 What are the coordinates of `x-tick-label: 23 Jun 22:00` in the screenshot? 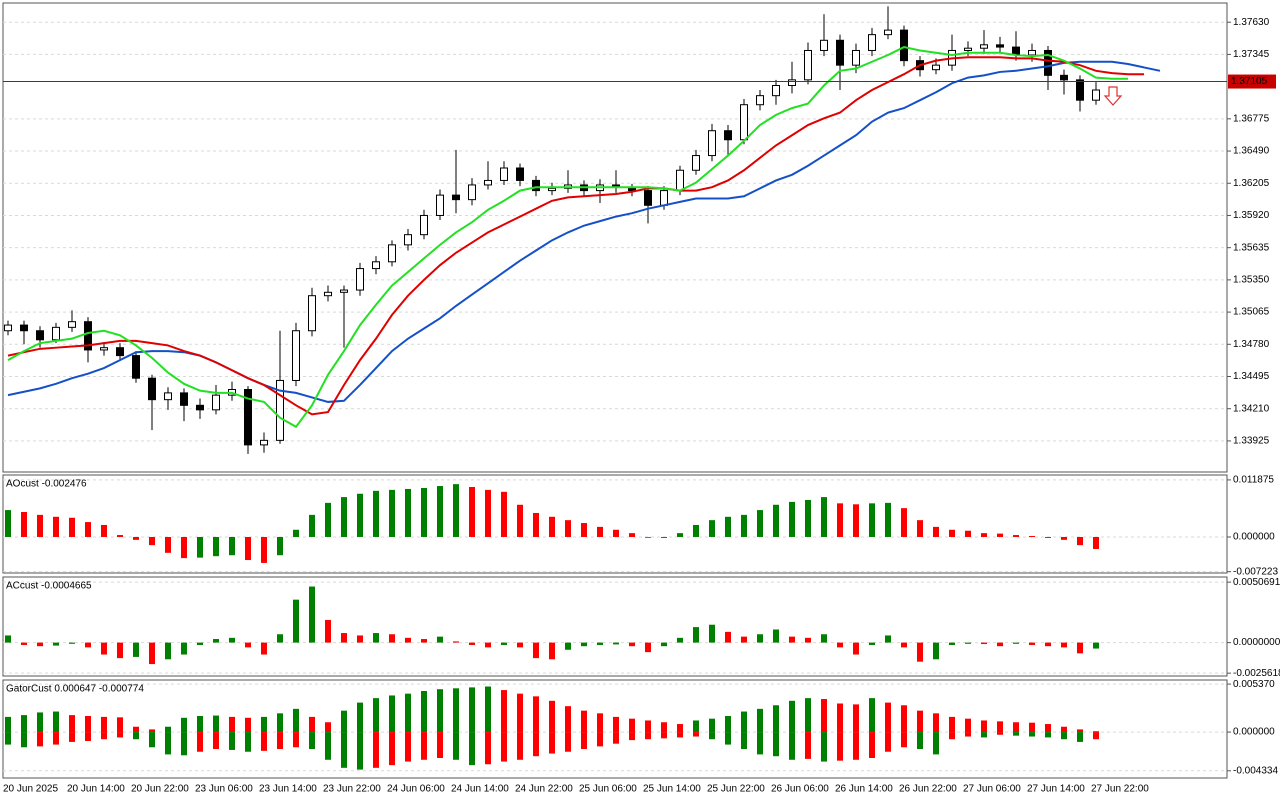 It's located at (352, 789).